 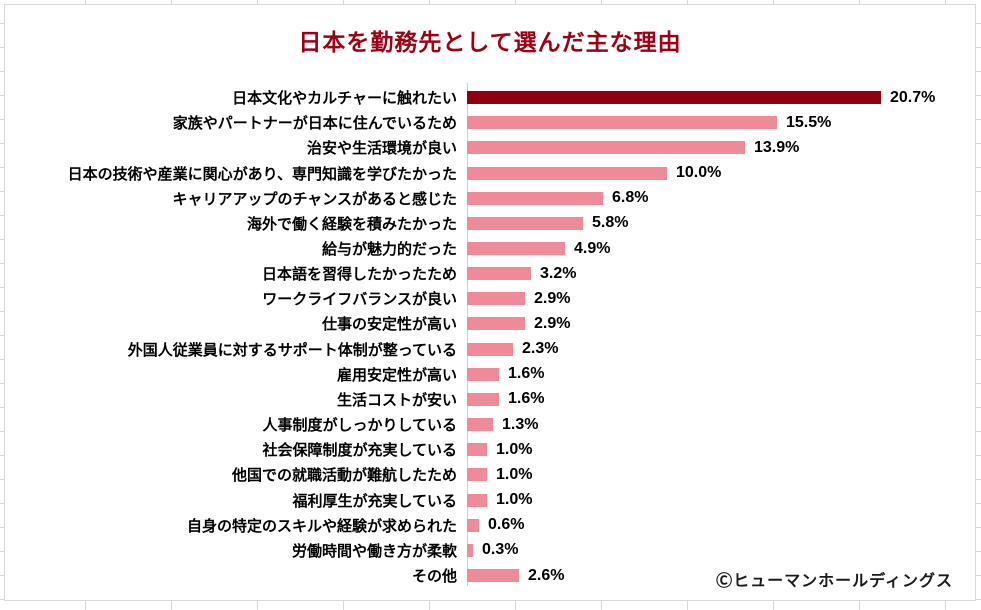 What do you see at coordinates (467, 334) in the screenshot?
I see `category-axis-line` at bounding box center [467, 334].